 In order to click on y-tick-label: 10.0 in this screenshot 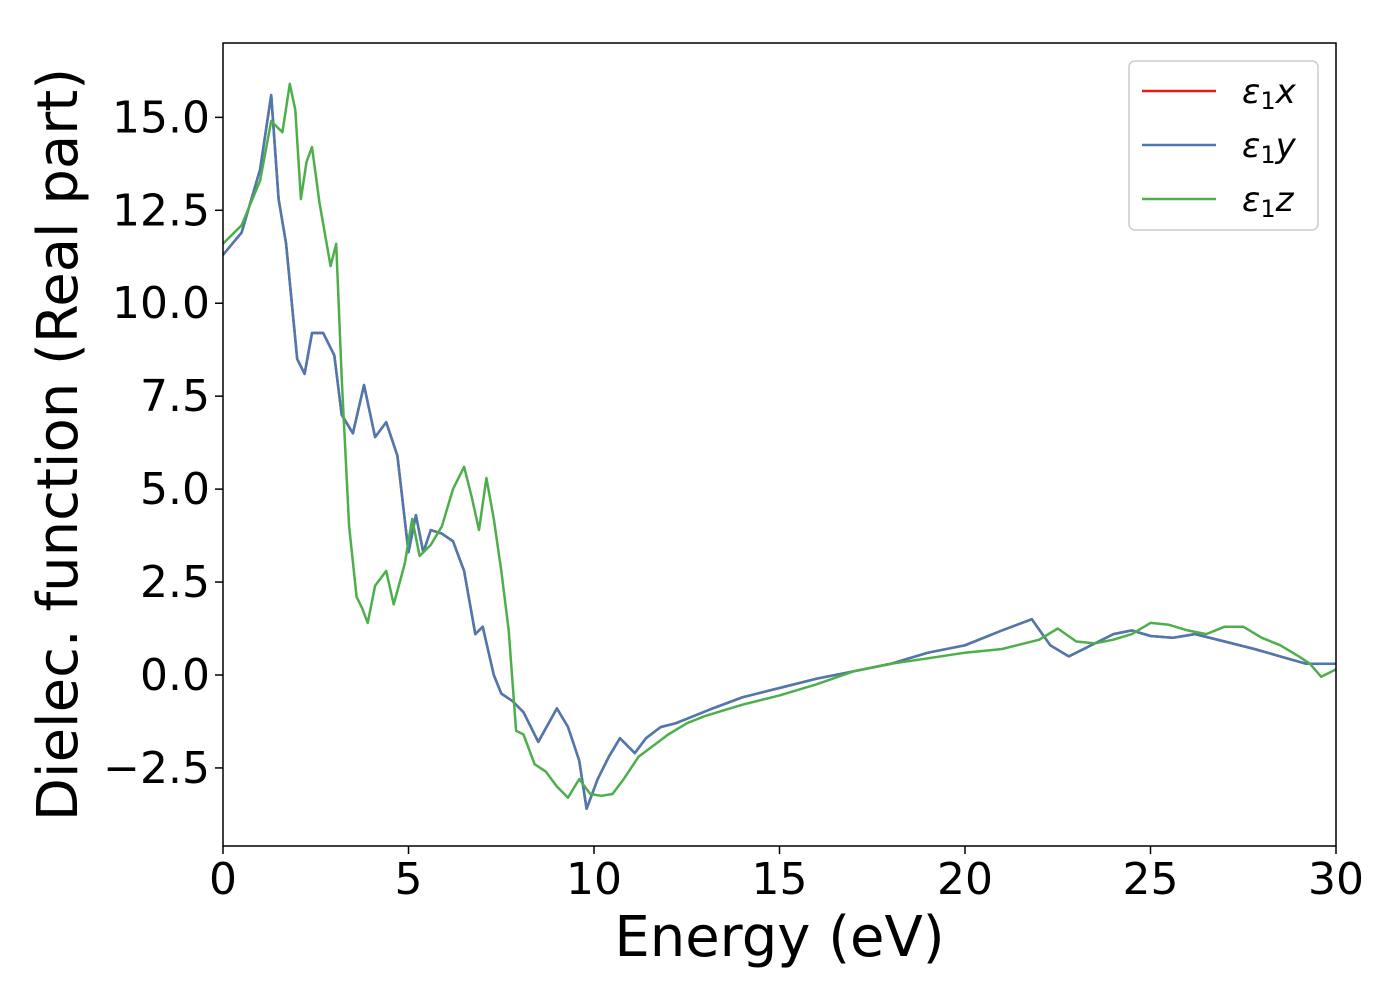, I will do `click(161, 303)`.